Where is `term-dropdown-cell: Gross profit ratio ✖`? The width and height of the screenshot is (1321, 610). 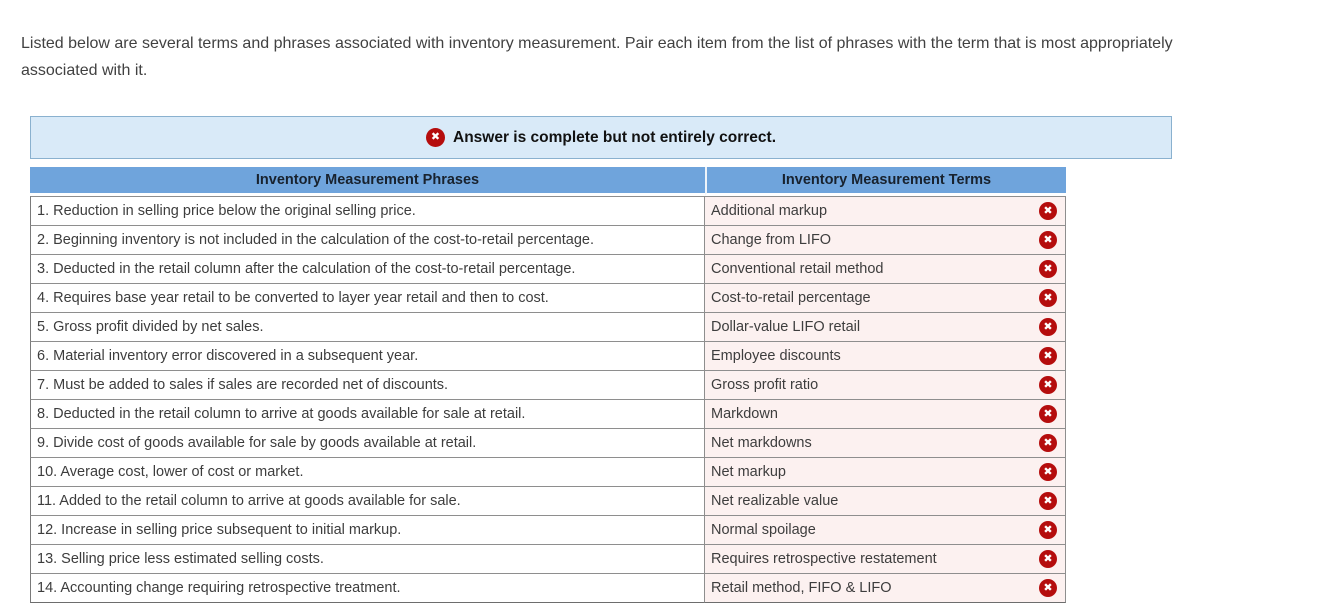
term-dropdown-cell: Gross profit ratio ✖ is located at coordinates (885, 385).